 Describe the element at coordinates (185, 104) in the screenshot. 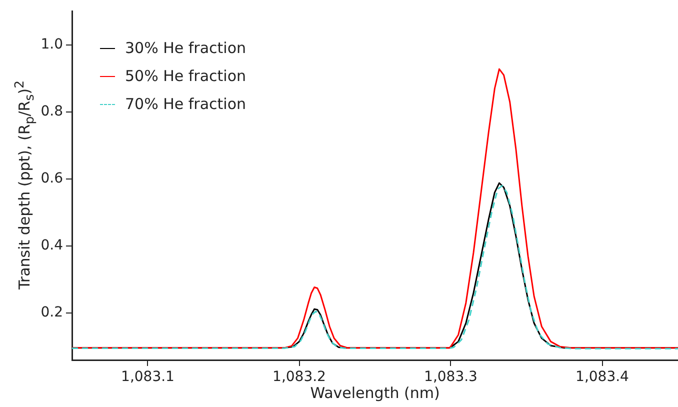

I see `legend-label: 70% He fraction` at that location.